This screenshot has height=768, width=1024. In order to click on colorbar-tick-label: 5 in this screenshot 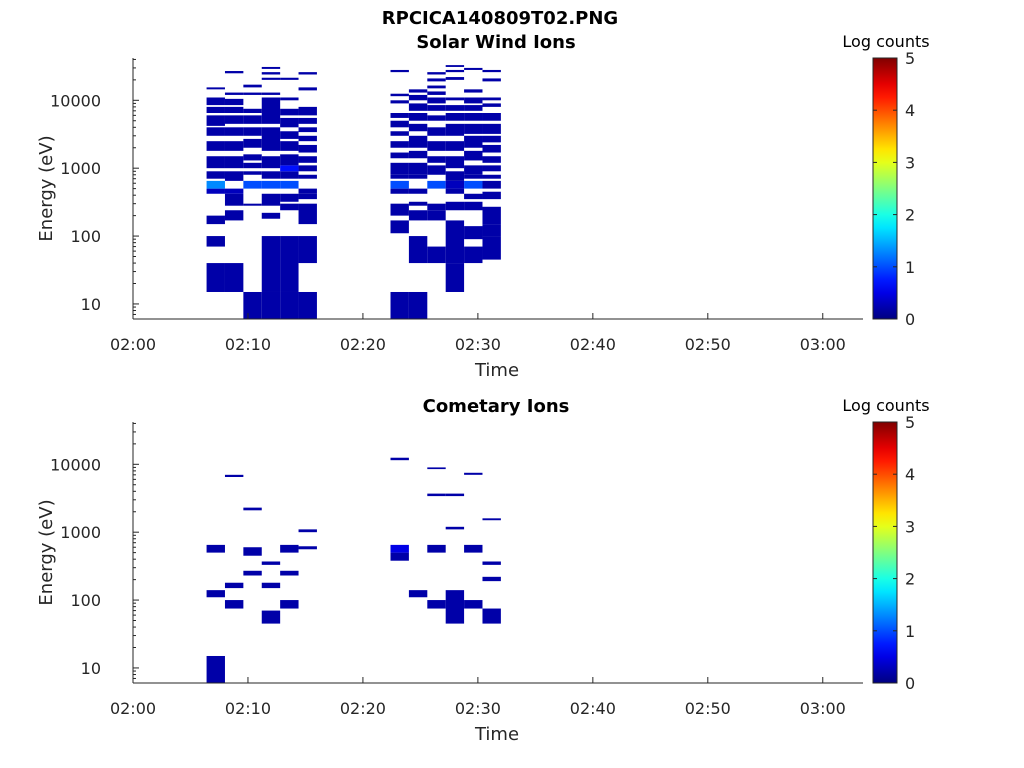, I will do `click(910, 58)`.